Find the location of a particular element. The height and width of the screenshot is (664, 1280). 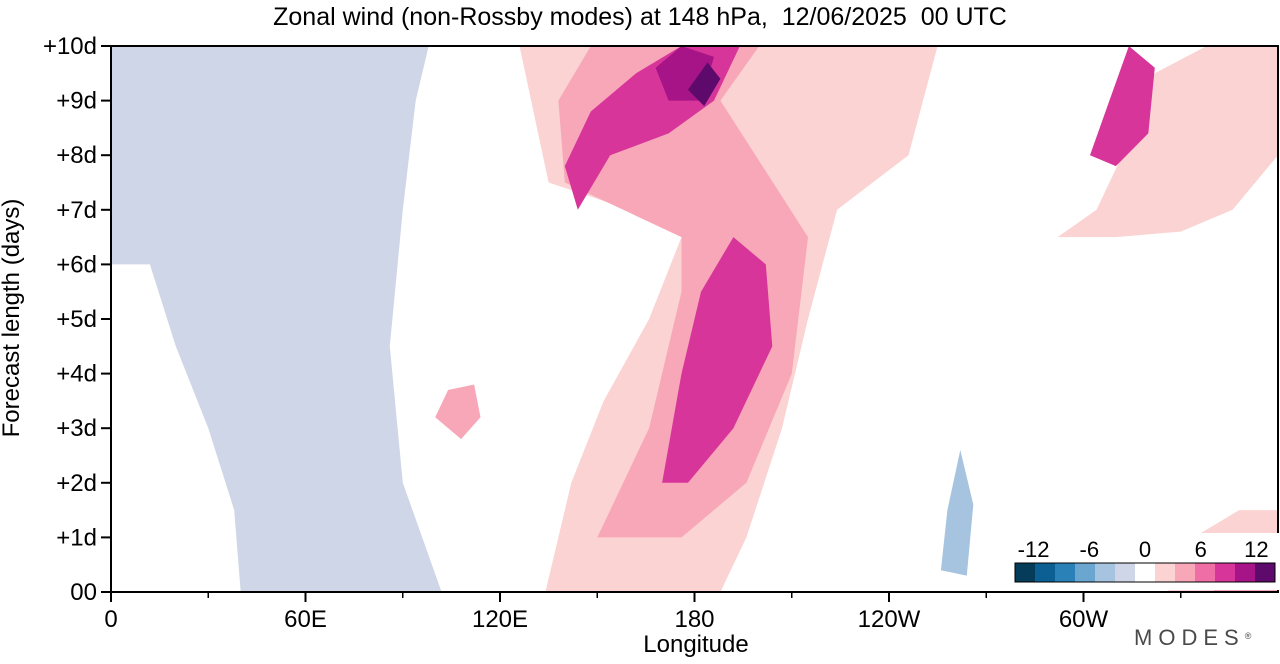

y-tick-label-5: +5d is located at coordinates (76, 319).